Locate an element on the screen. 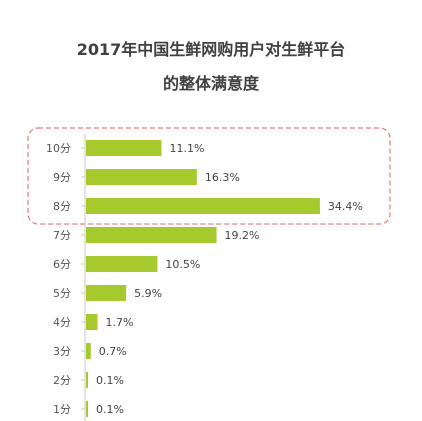 The width and height of the screenshot is (422, 421). category-label: 6分 is located at coordinates (62, 264).